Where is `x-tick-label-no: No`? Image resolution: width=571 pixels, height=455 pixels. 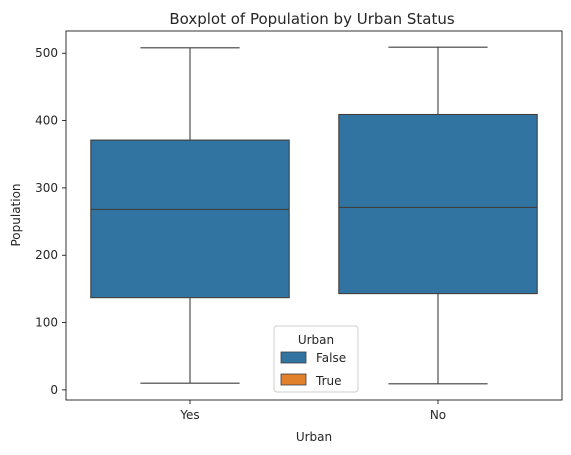
x-tick-label-no: No is located at coordinates (438, 415).